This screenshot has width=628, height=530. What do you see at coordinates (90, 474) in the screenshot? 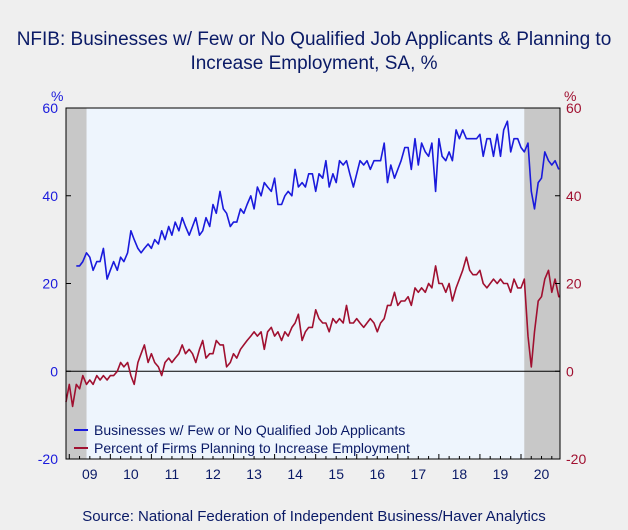
I see `x-tick-label: 09` at bounding box center [90, 474].